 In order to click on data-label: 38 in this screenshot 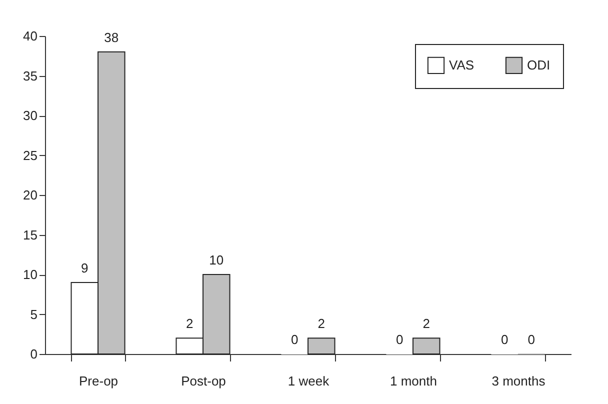, I will do `click(111, 37)`.